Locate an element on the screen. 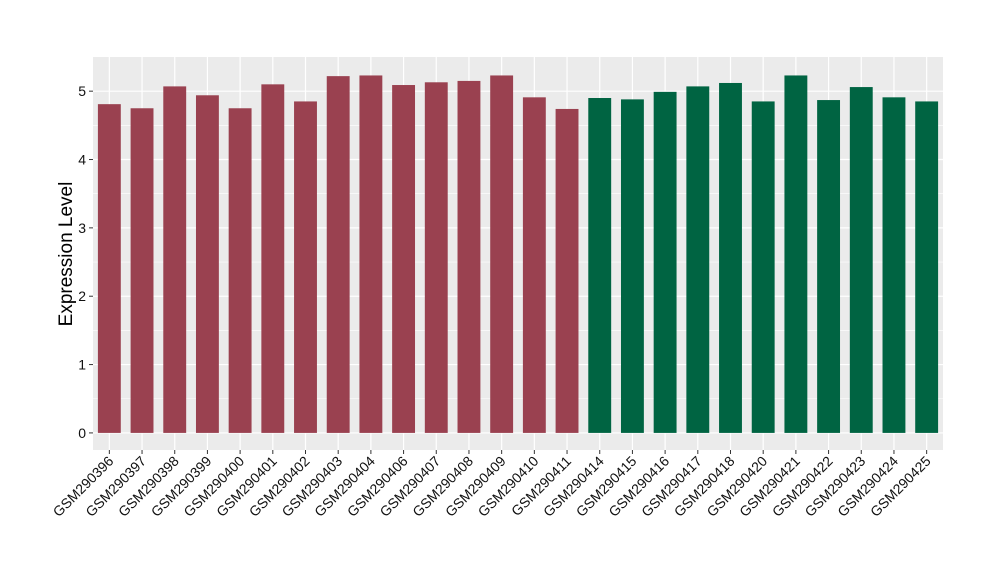 The image size is (1000, 585). bar-GSM290396 is located at coordinates (109, 268).